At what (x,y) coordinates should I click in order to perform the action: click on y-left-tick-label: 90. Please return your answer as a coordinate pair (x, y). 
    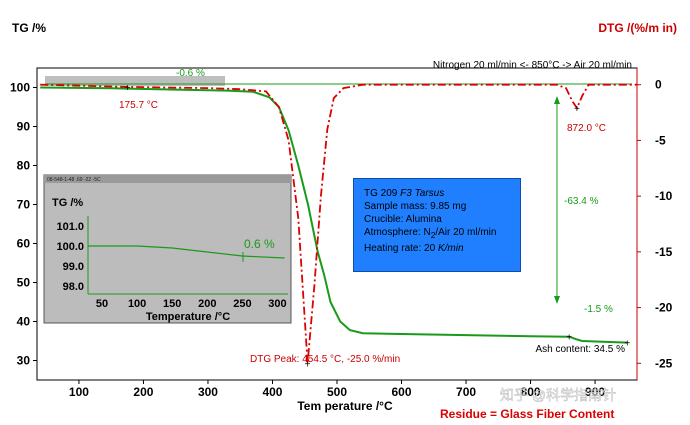
    Looking at the image, I should click on (24, 127).